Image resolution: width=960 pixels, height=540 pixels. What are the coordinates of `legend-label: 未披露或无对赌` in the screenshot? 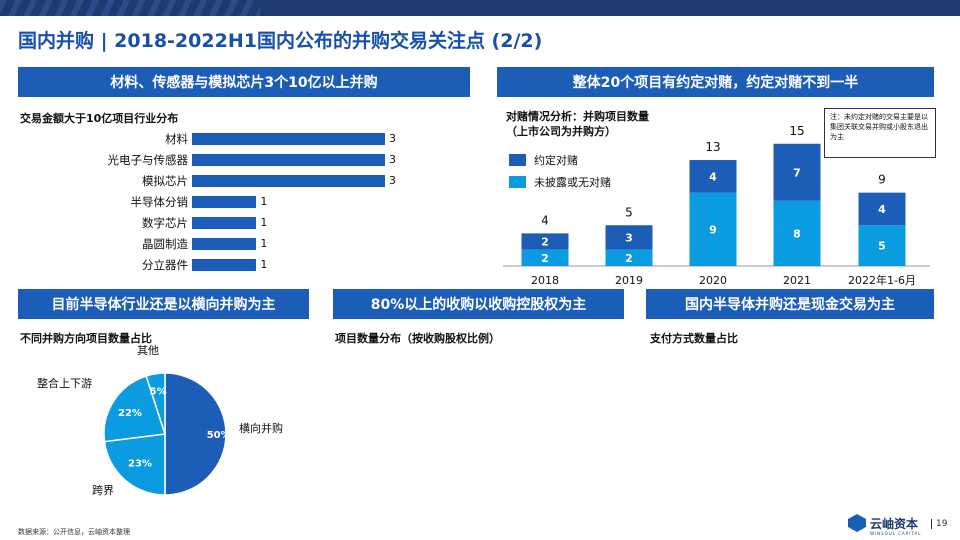 It's located at (572, 182).